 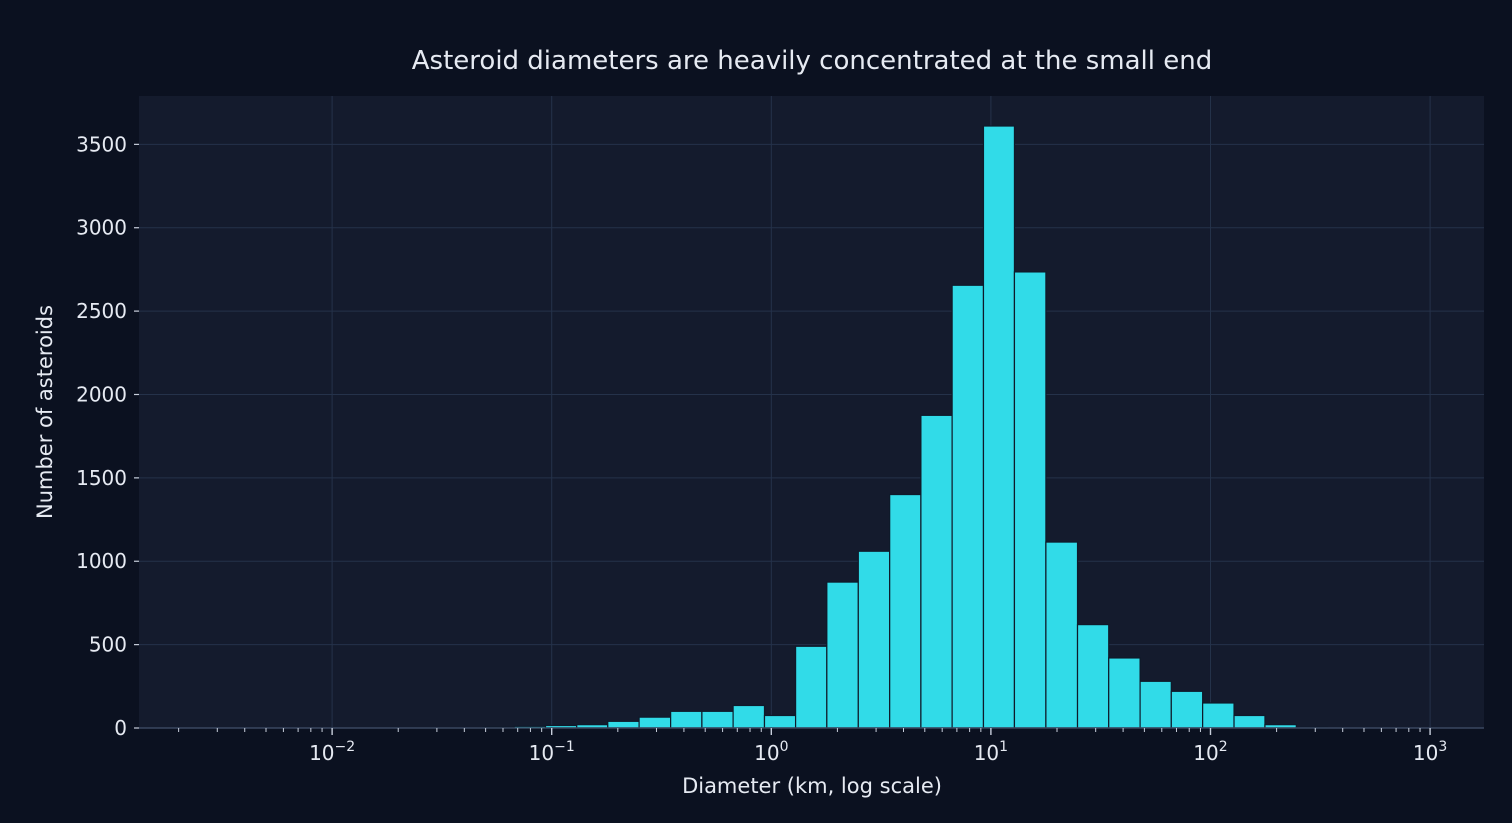 What do you see at coordinates (1430, 752) in the screenshot?
I see `x-tick-label: 10³` at bounding box center [1430, 752].